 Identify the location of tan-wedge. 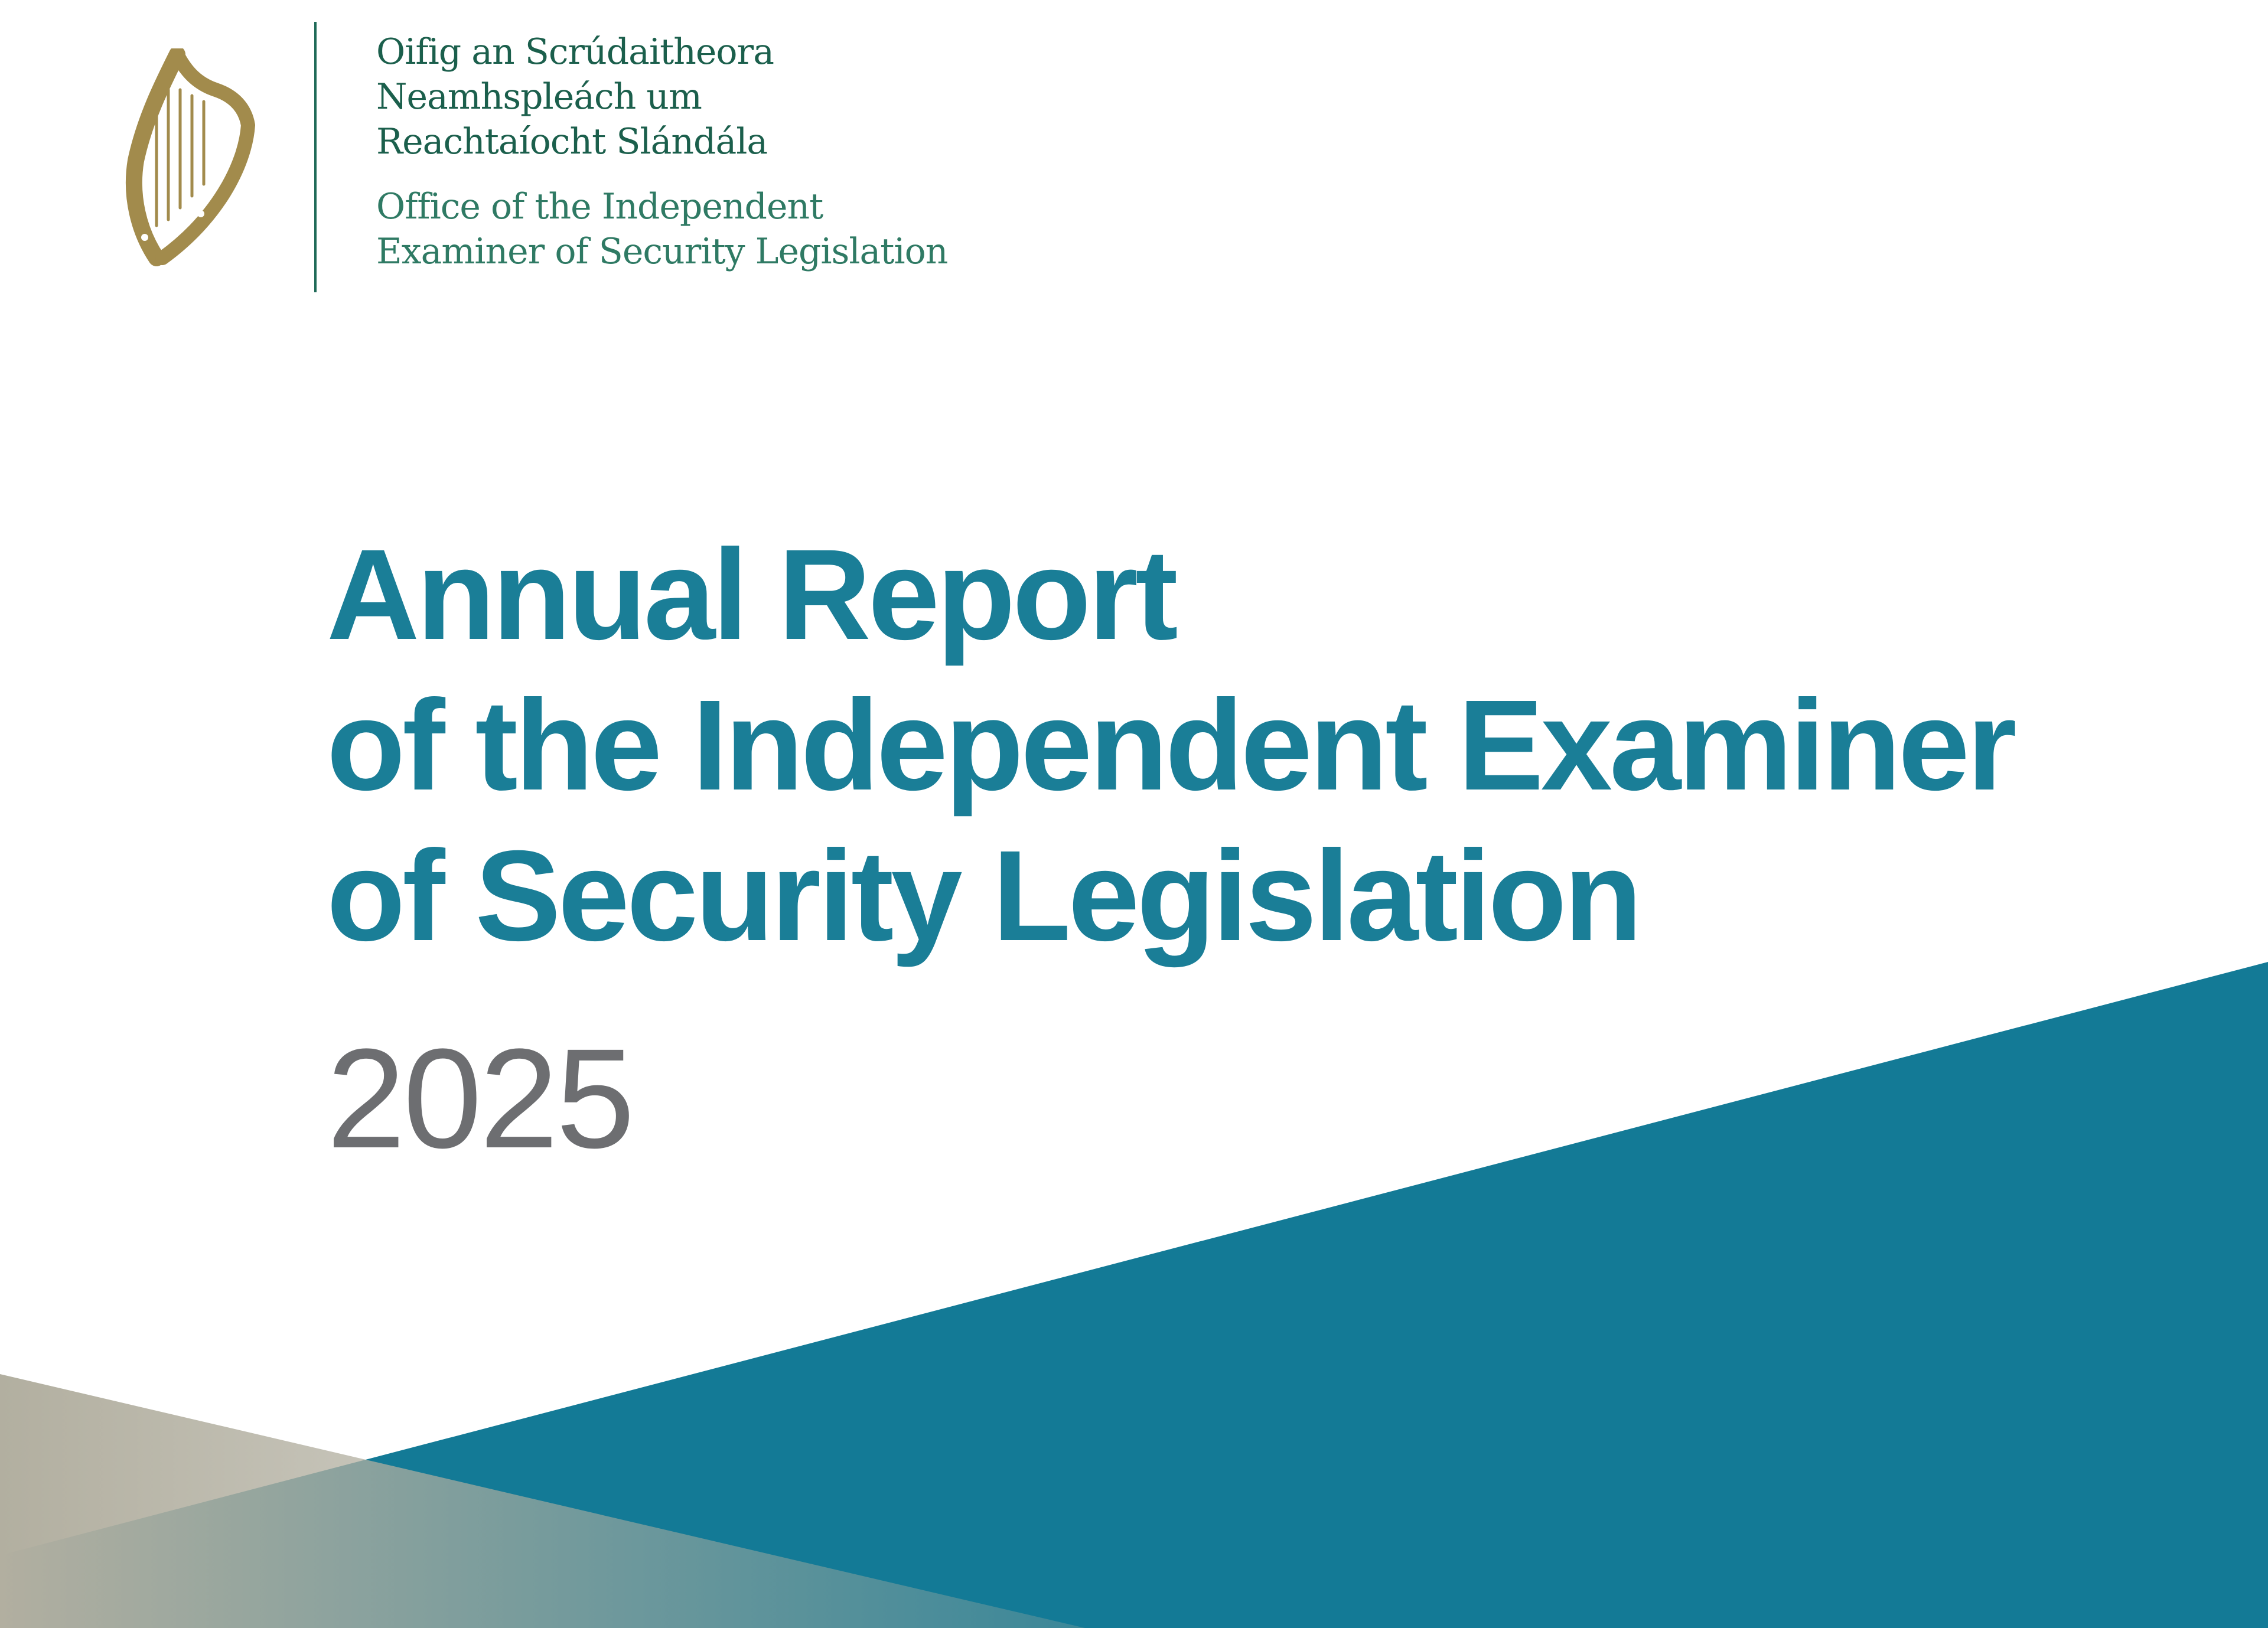
(542, 1501).